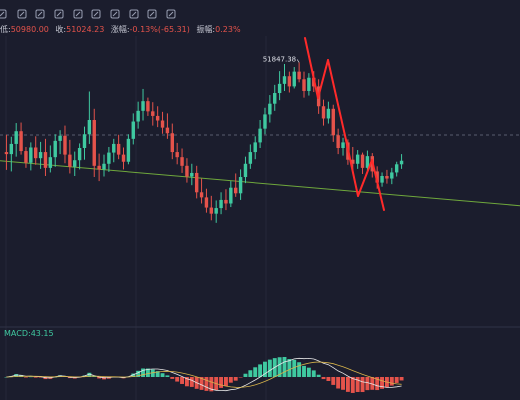  Describe the element at coordinates (96, 12) in the screenshot. I see `text-tool-icon` at that location.